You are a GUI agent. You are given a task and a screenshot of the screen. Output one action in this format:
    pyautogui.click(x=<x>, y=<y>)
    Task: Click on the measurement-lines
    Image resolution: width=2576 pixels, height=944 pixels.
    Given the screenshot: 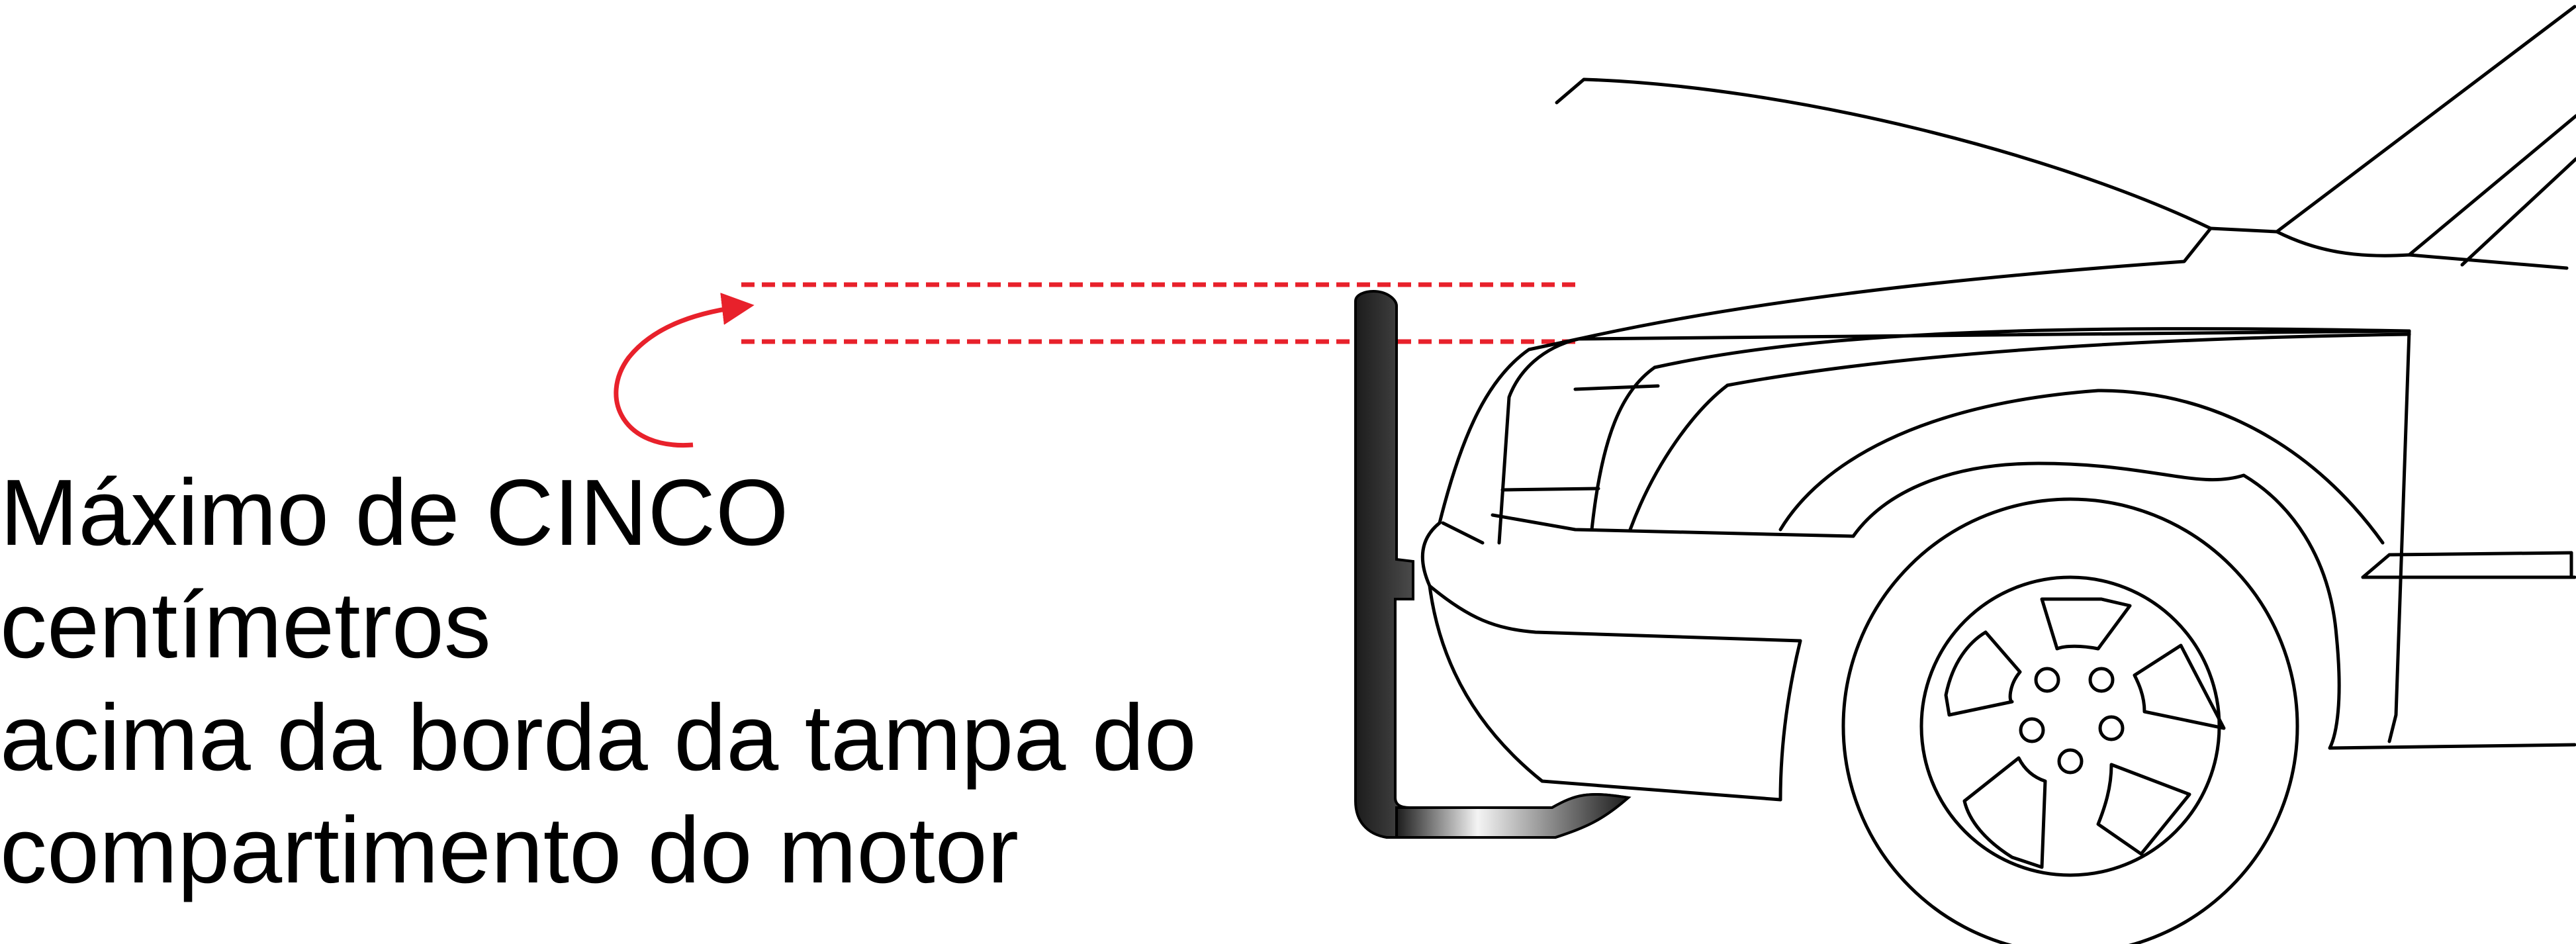 What is the action you would take?
    pyautogui.click(x=1161, y=313)
    